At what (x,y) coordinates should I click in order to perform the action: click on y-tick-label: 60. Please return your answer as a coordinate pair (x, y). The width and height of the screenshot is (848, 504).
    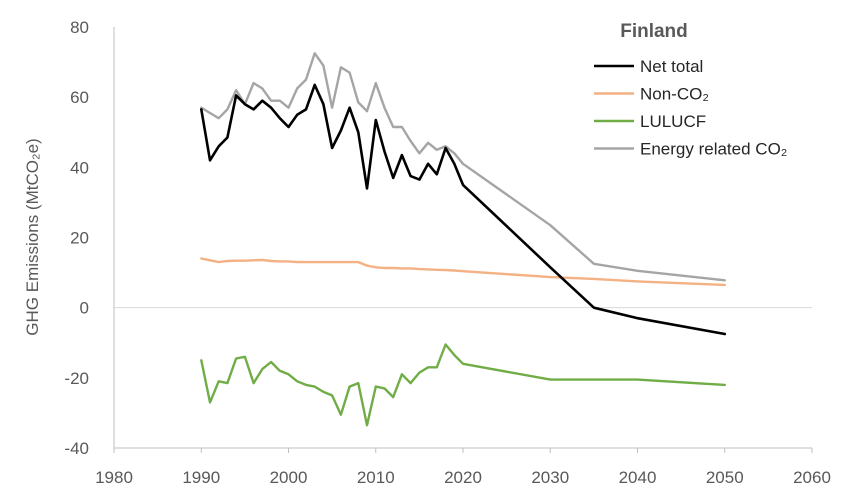
    Looking at the image, I should click on (79, 97).